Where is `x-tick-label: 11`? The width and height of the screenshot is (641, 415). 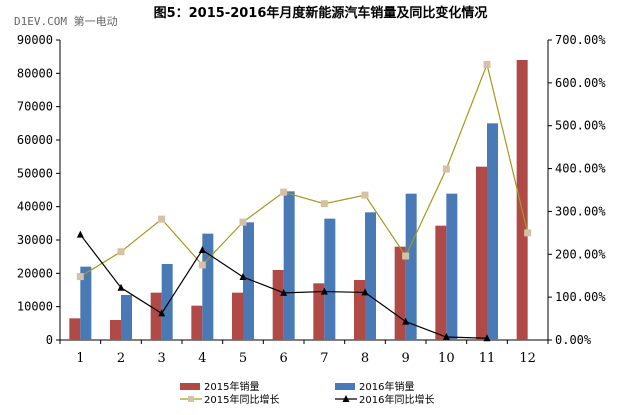 x-tick-label: 11 is located at coordinates (487, 358).